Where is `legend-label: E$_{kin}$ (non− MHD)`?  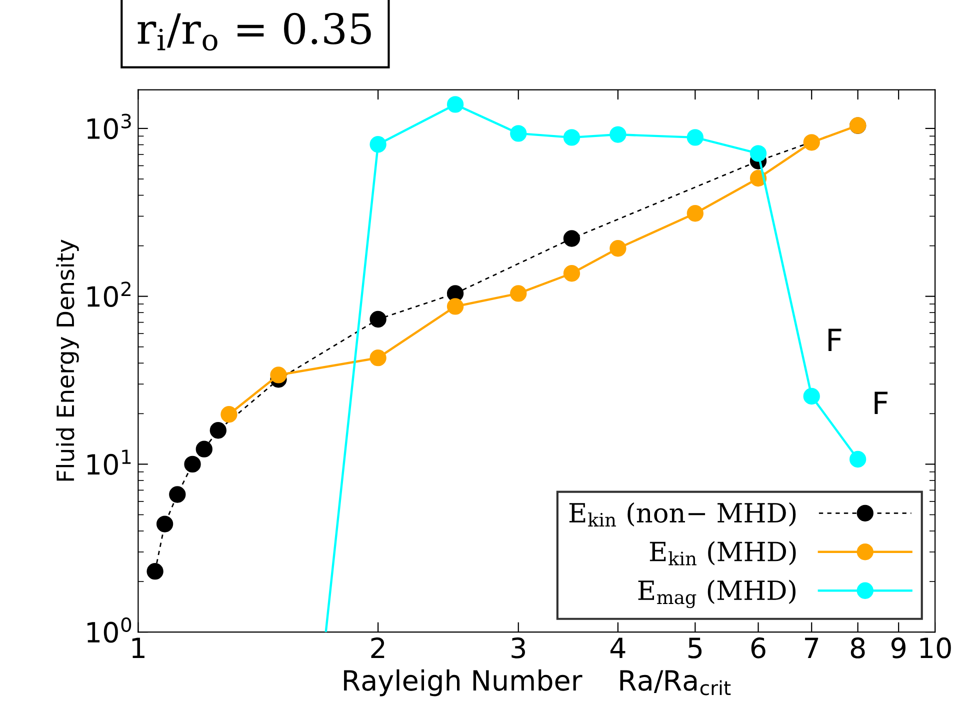
legend-label: E$_{kin}$ (non− MHD) is located at coordinates (682, 514).